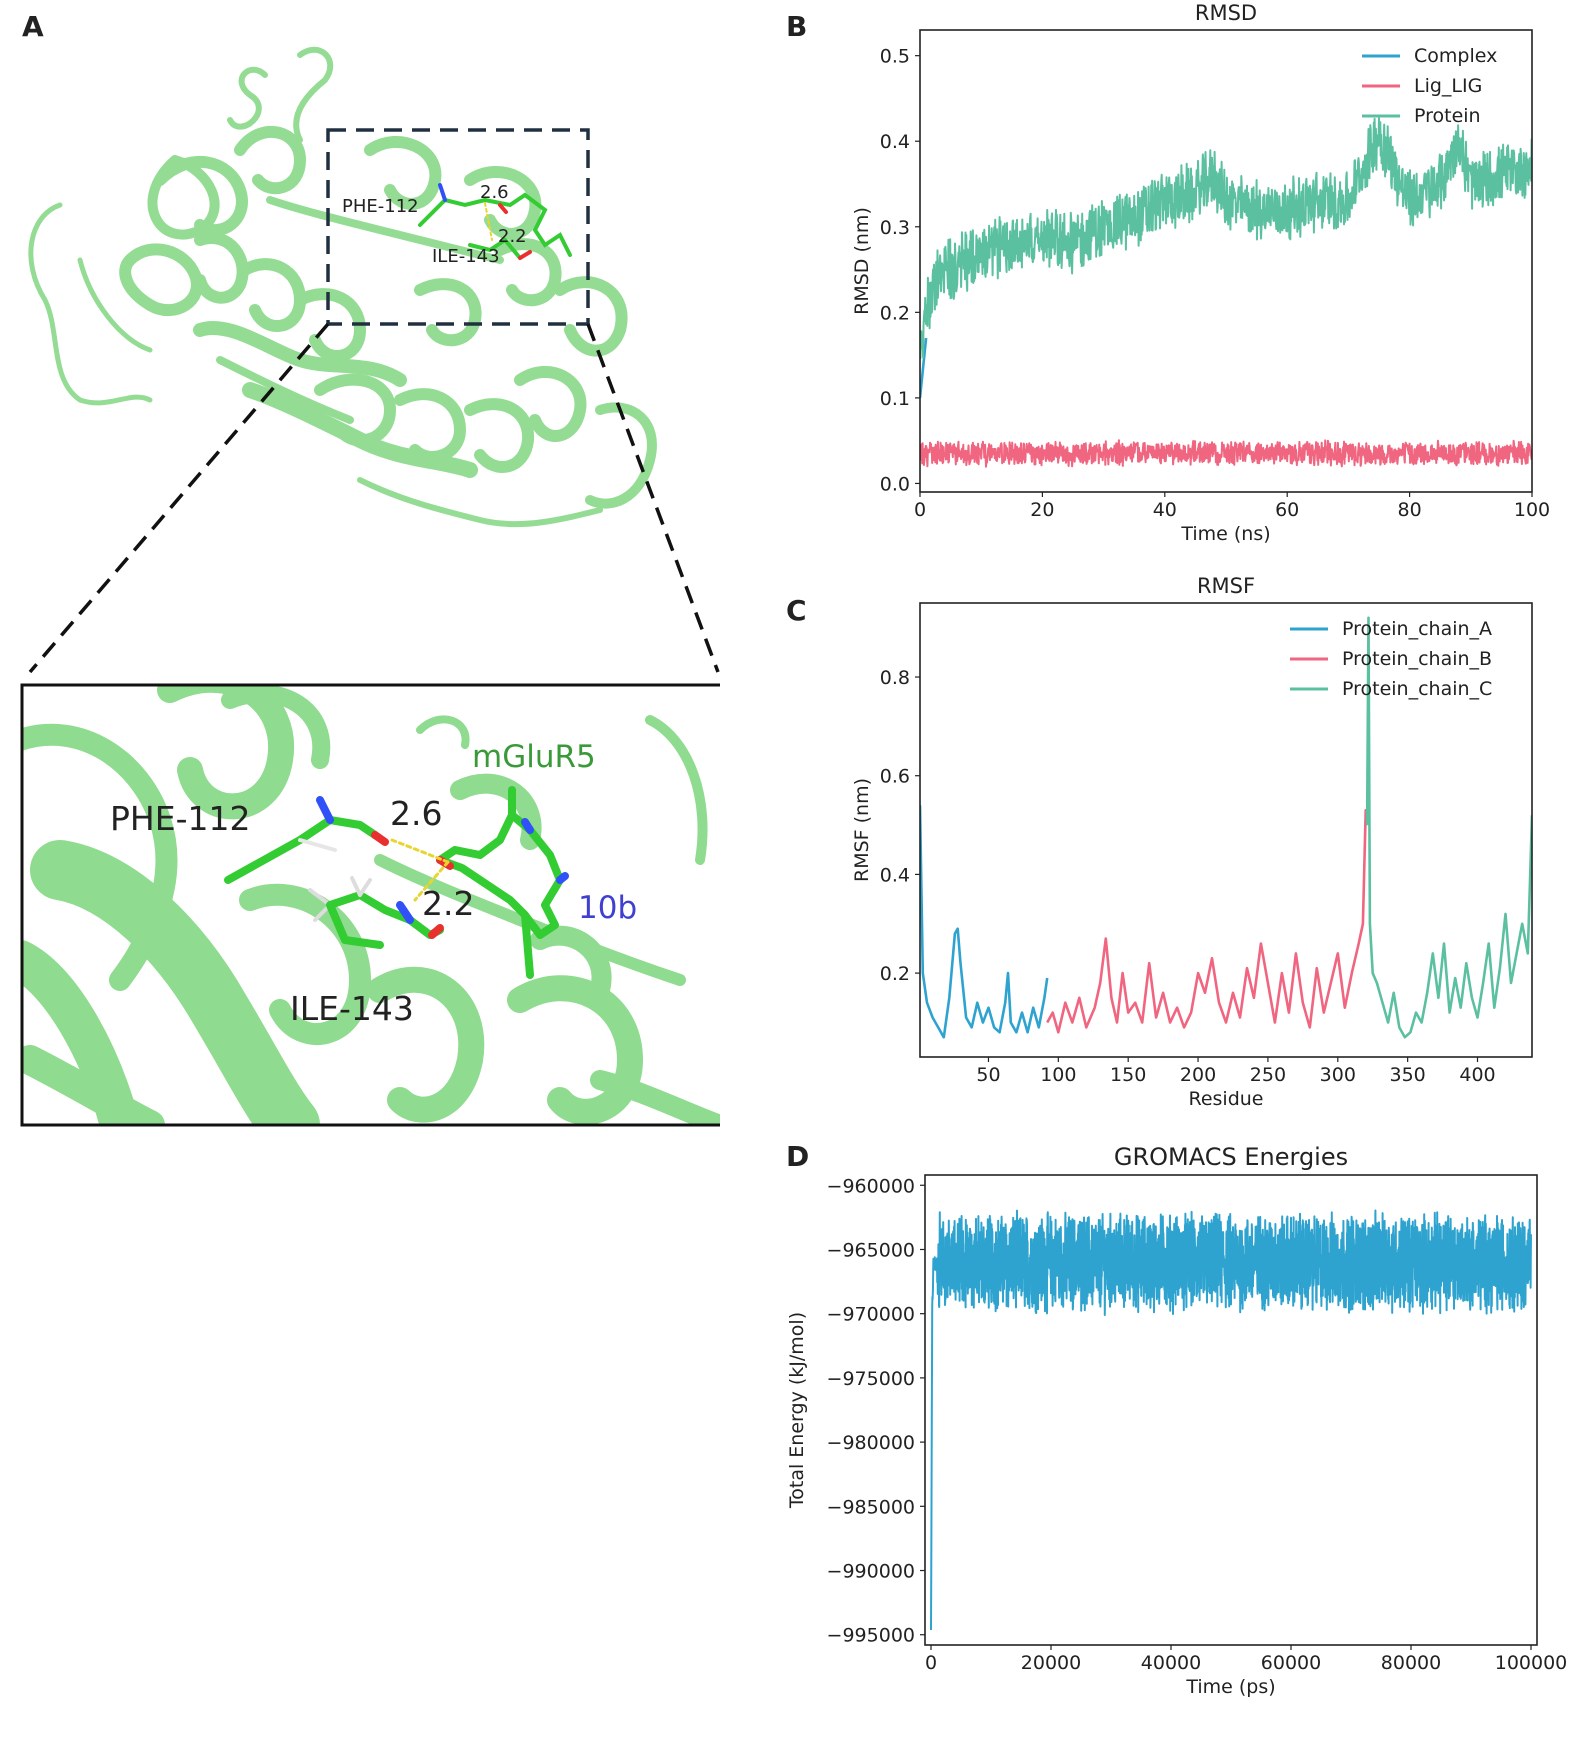 This screenshot has width=1585, height=1745. What do you see at coordinates (1447, 116) in the screenshot?
I see `rmsd-legend-label: Protein` at bounding box center [1447, 116].